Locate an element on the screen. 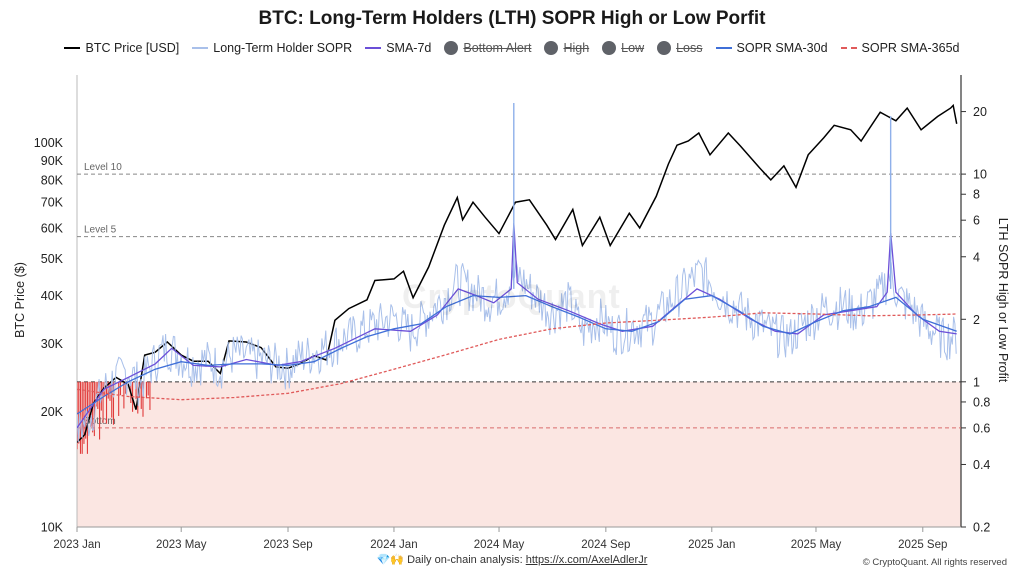  y-left-tick-label: 30K is located at coordinates (52, 344).